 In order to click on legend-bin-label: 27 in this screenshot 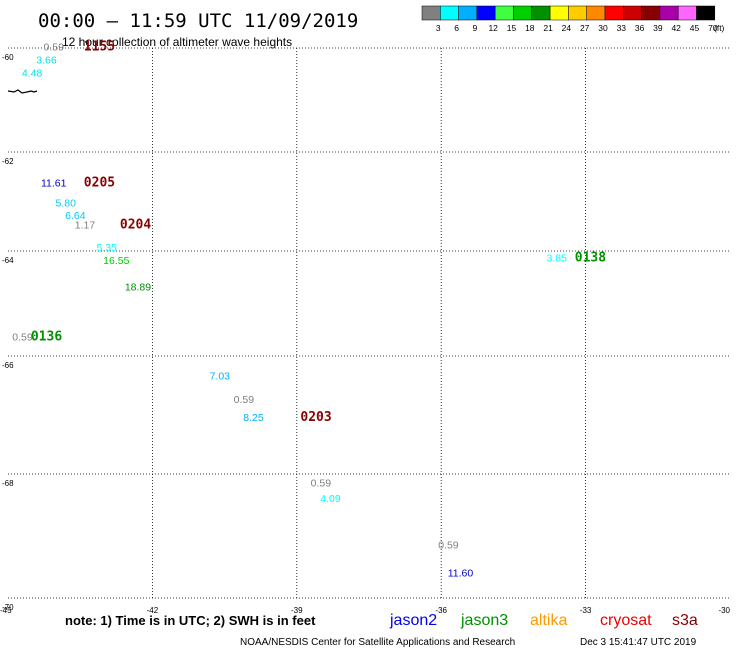, I will do `click(585, 28)`.